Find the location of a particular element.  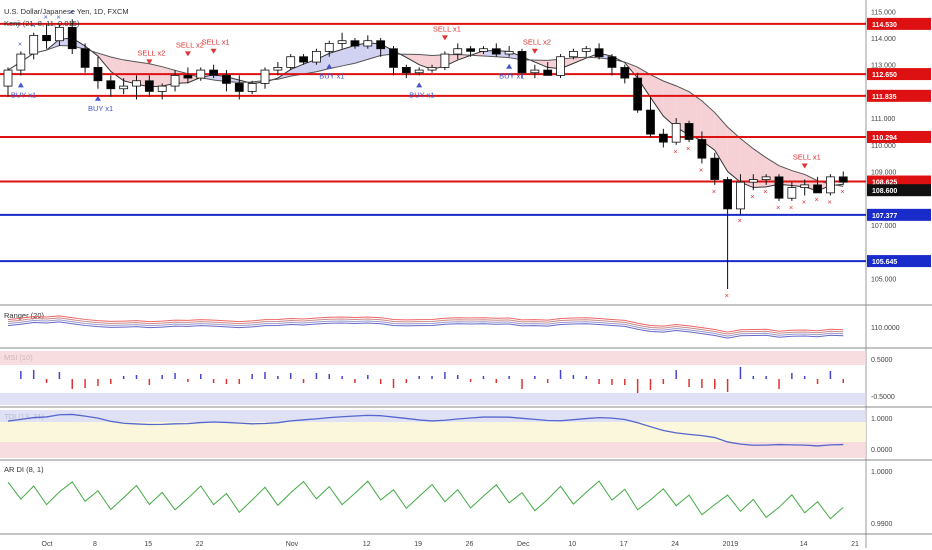

time-tick-label: Dec is located at coordinates (523, 544).